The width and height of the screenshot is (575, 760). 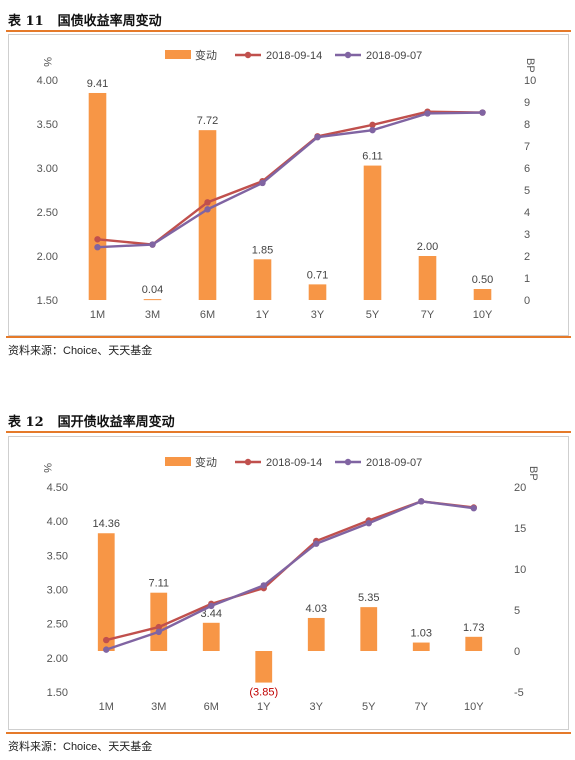 What do you see at coordinates (368, 598) in the screenshot?
I see `bar-data-label: 5.35` at bounding box center [368, 598].